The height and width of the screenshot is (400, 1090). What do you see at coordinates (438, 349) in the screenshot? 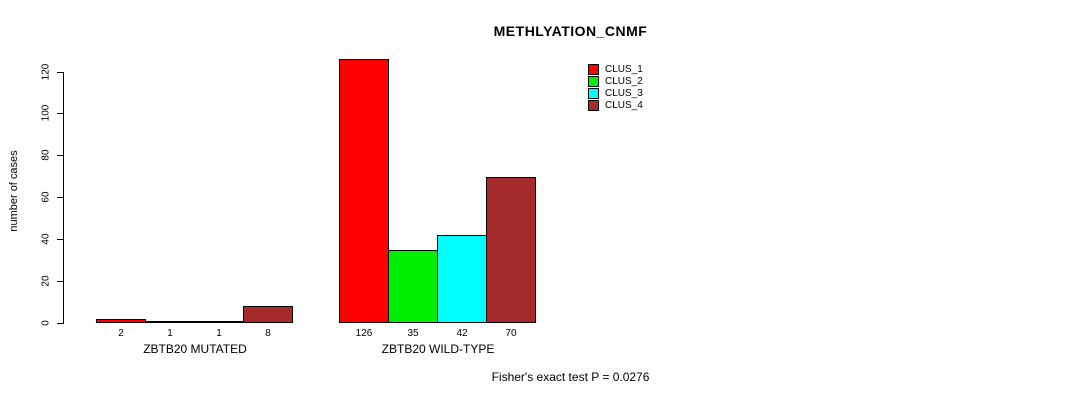
I see `x-group-label-wild-type: ZBTB20 WILD-TYPE` at bounding box center [438, 349].